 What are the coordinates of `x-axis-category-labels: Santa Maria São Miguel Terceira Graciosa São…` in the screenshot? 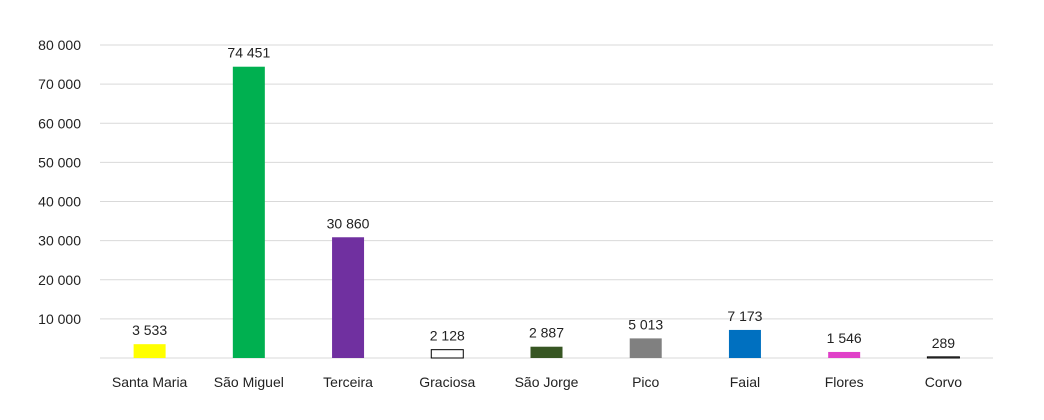 It's located at (537, 382).